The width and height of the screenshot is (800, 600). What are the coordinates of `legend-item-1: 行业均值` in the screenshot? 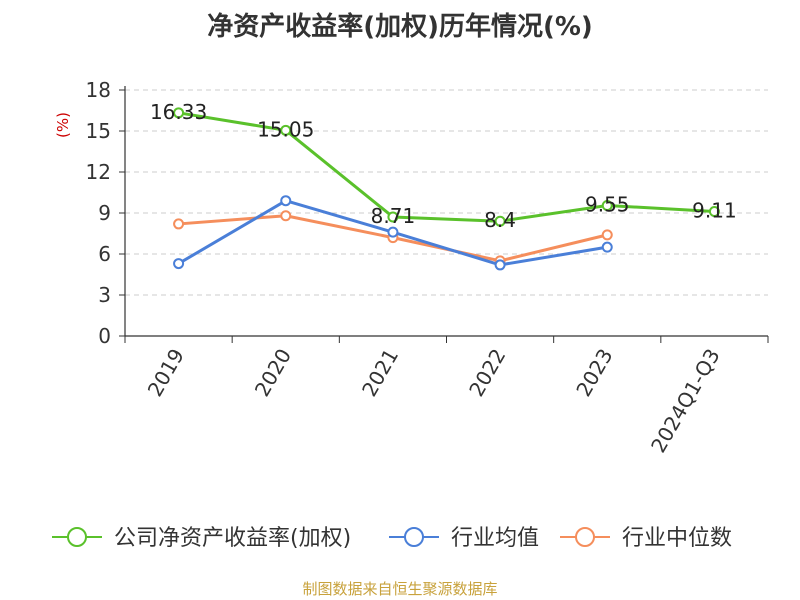 It's located at (464, 538).